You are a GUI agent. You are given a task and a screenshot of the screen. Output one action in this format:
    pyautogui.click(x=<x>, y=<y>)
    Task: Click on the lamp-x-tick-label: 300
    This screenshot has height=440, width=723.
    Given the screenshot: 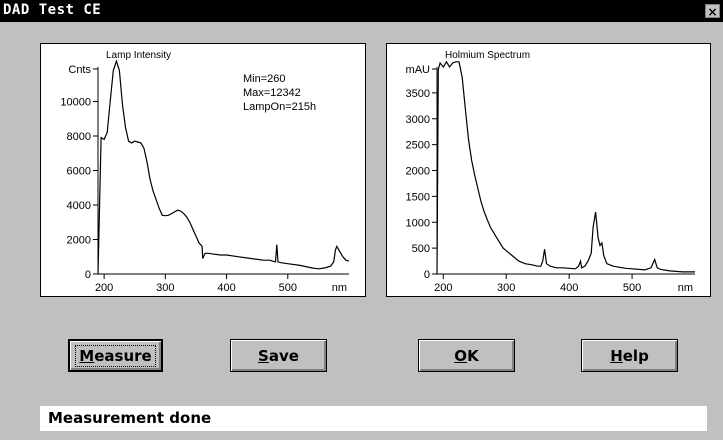 What is the action you would take?
    pyautogui.click(x=165, y=288)
    